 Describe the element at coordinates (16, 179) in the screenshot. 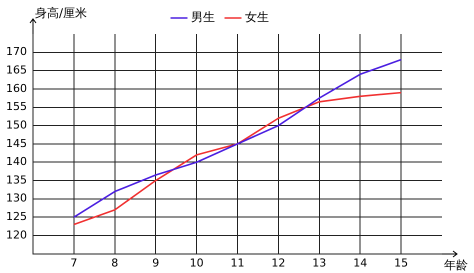

I see `y-tick-label: 135` at that location.